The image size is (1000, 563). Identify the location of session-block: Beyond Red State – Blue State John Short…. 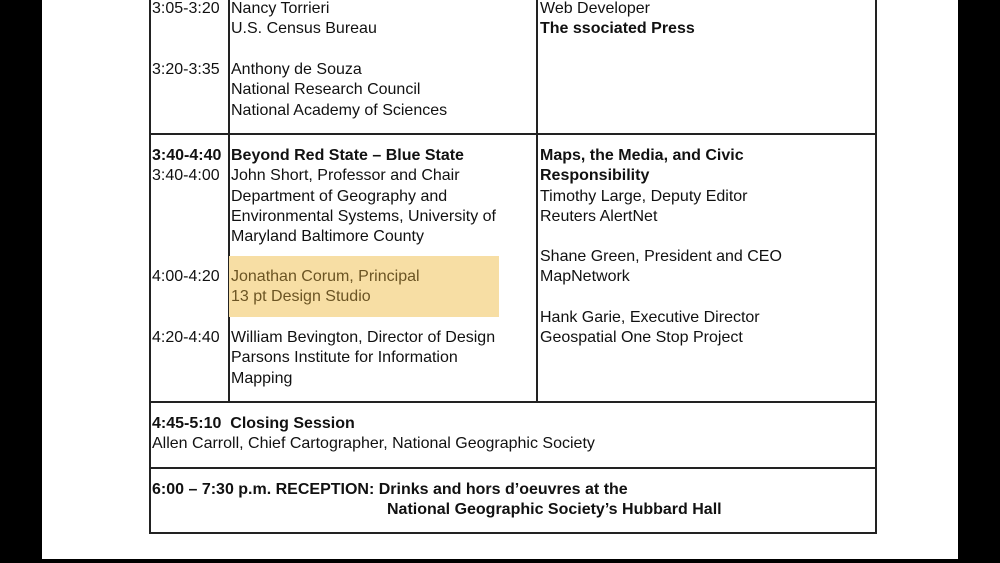
(363, 196).